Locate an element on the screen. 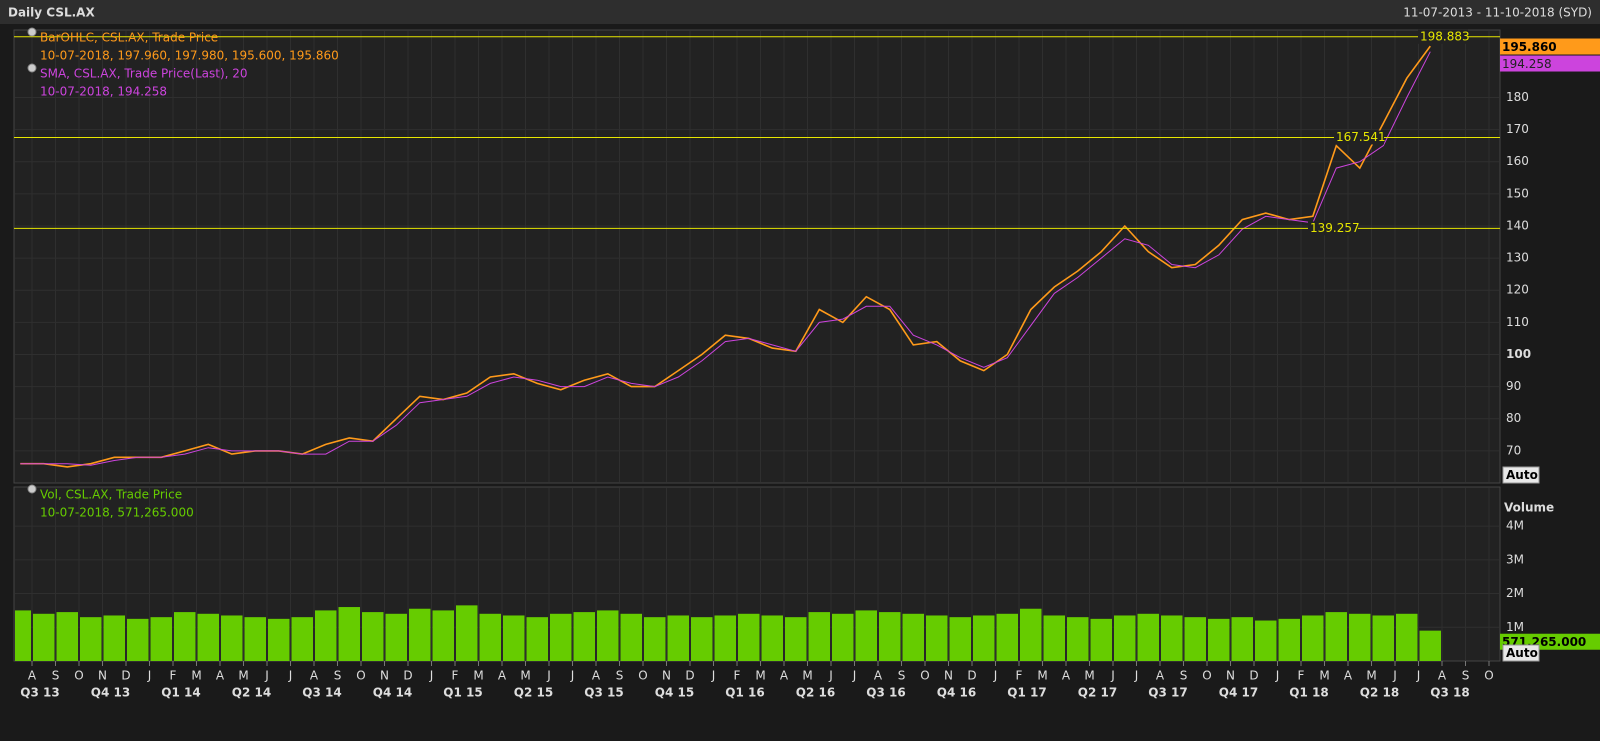 The height and width of the screenshot is (741, 1600). y-tick-label: 80 is located at coordinates (1513, 418).